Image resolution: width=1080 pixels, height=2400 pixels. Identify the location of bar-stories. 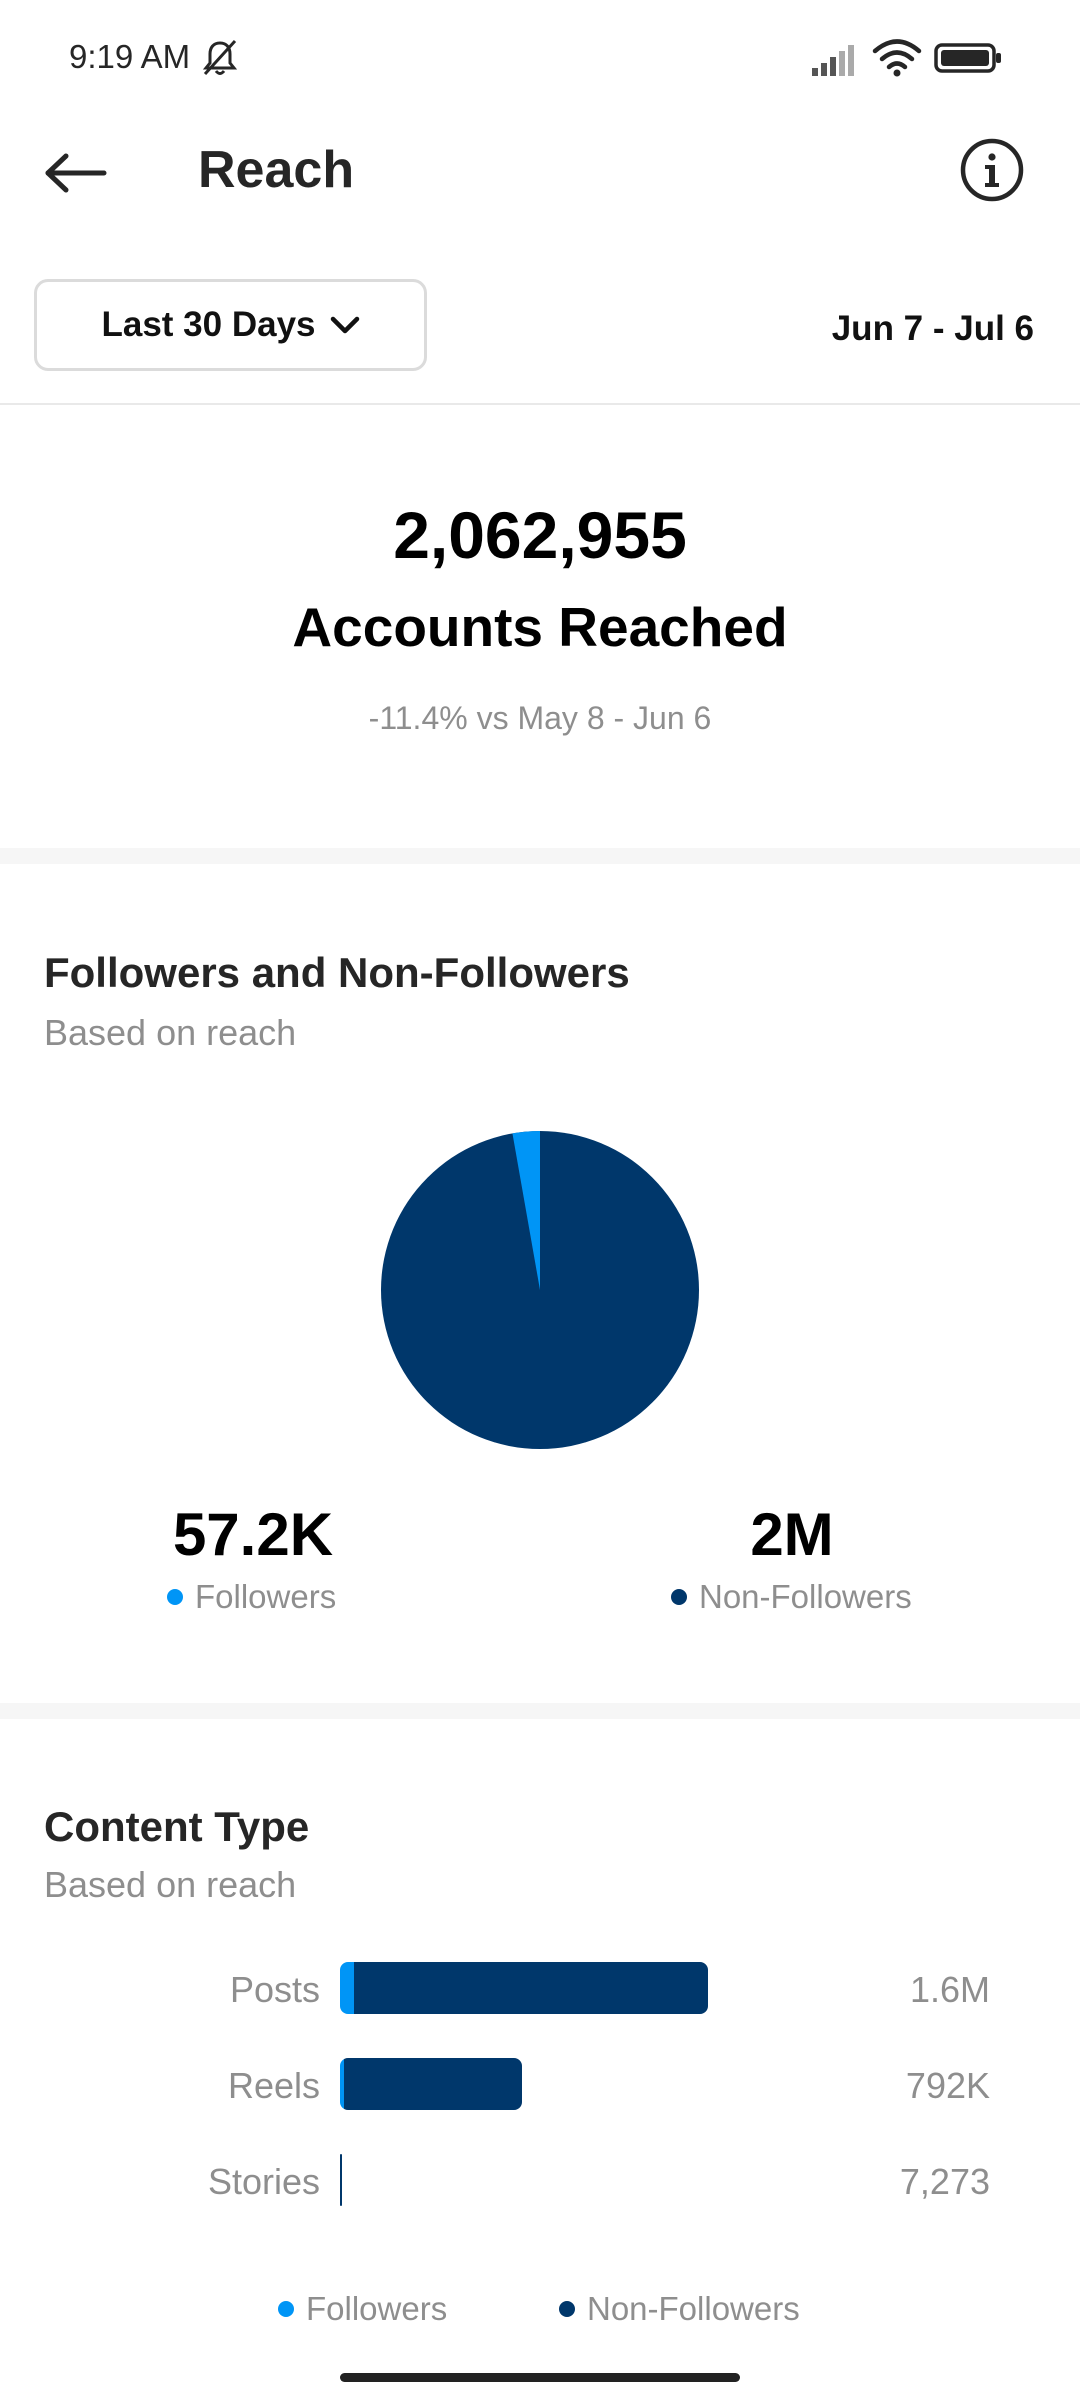
(341, 2180).